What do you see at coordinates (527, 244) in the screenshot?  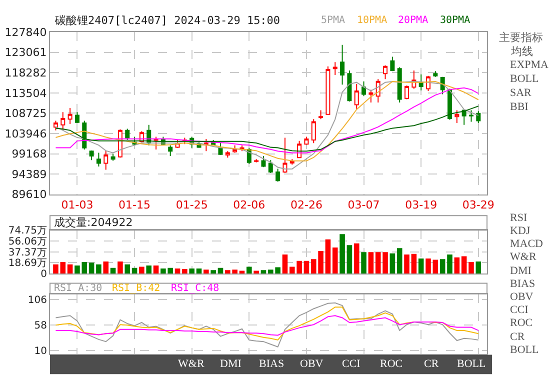 I see `text: MACD` at bounding box center [527, 244].